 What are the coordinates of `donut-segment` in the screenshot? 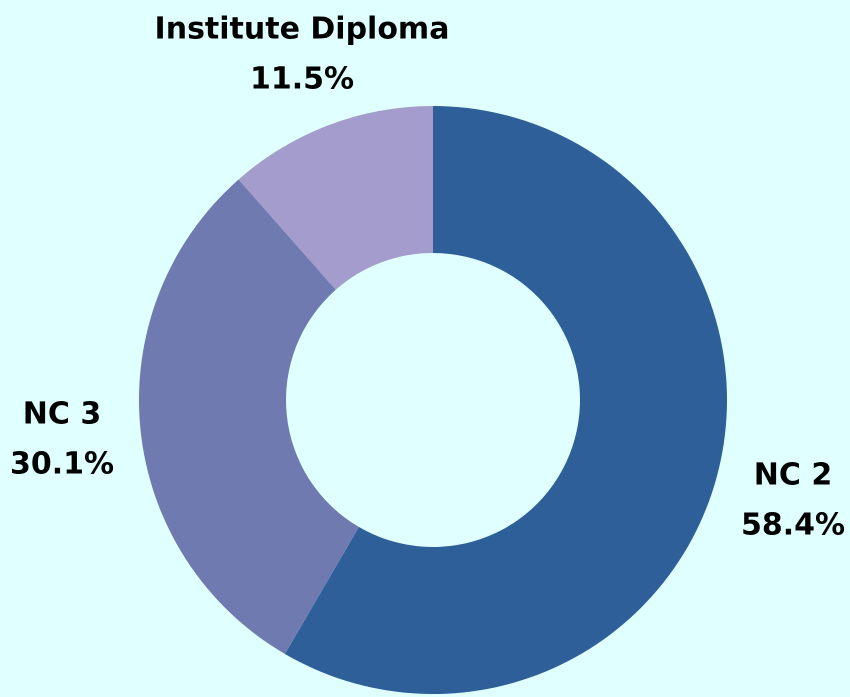 It's located at (335, 198).